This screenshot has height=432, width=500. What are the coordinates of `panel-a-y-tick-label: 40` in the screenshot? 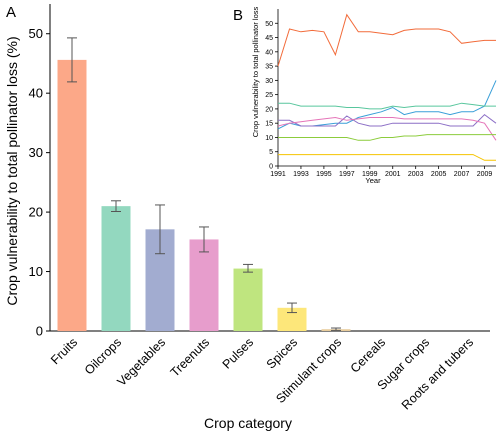 It's located at (36, 93).